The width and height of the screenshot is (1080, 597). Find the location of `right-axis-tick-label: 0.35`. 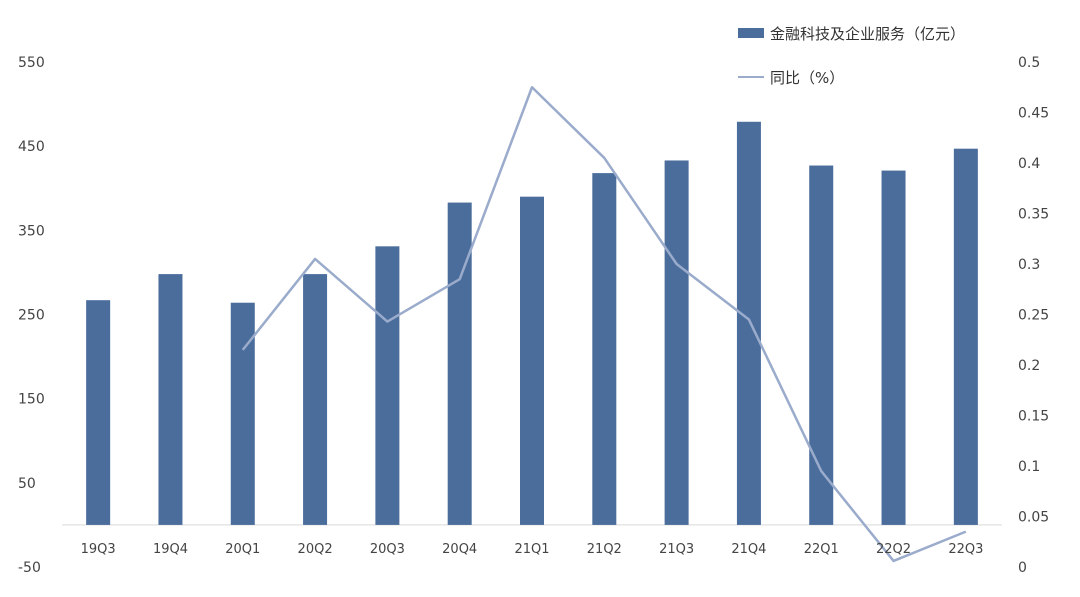

right-axis-tick-label: 0.35 is located at coordinates (1033, 215).